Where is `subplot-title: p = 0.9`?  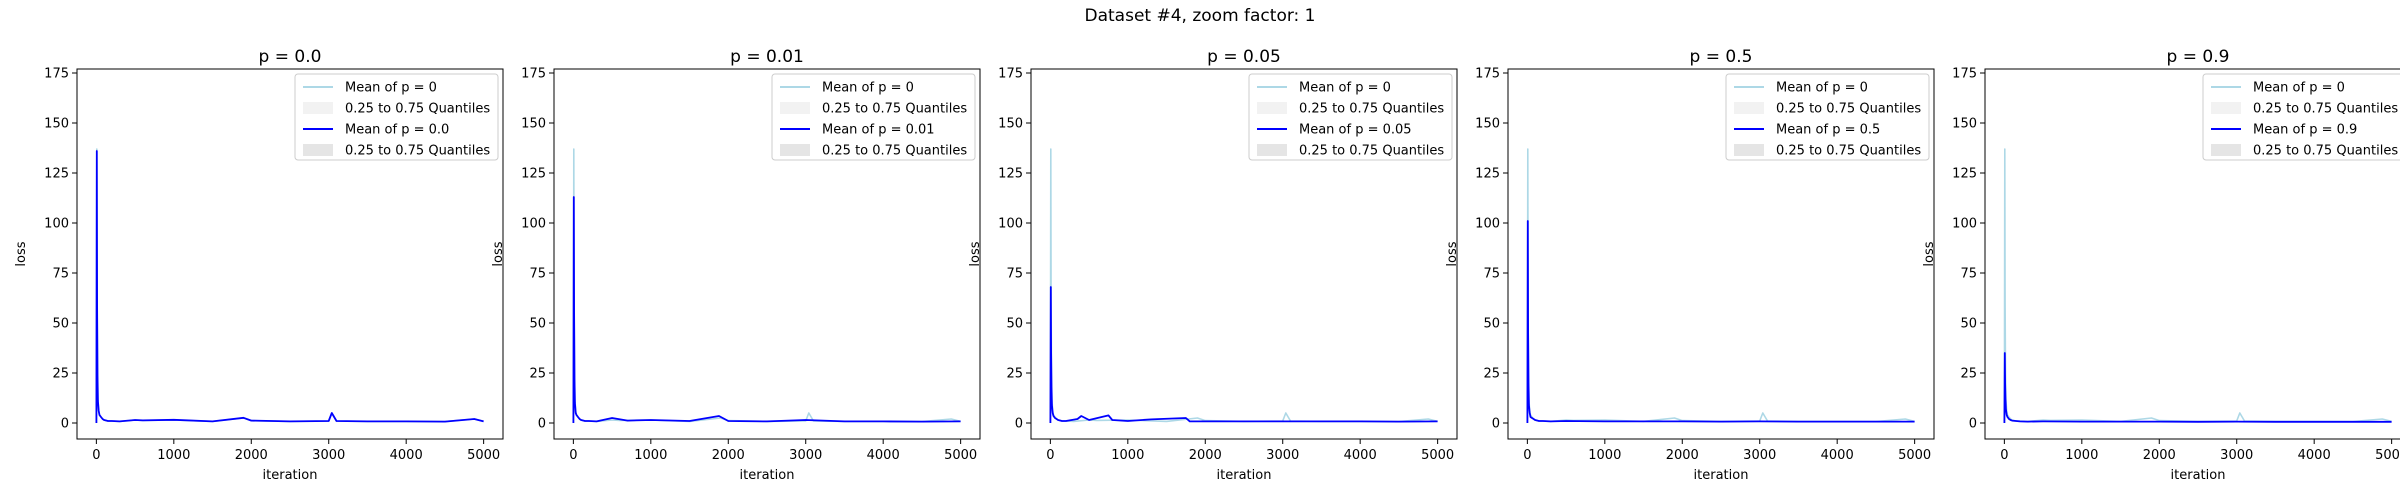 subplot-title: p = 0.9 is located at coordinates (2198, 57).